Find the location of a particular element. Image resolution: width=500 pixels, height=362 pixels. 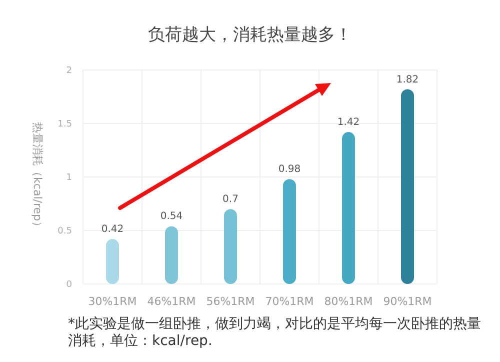

x-tick-label: 30%1RM is located at coordinates (112, 301).